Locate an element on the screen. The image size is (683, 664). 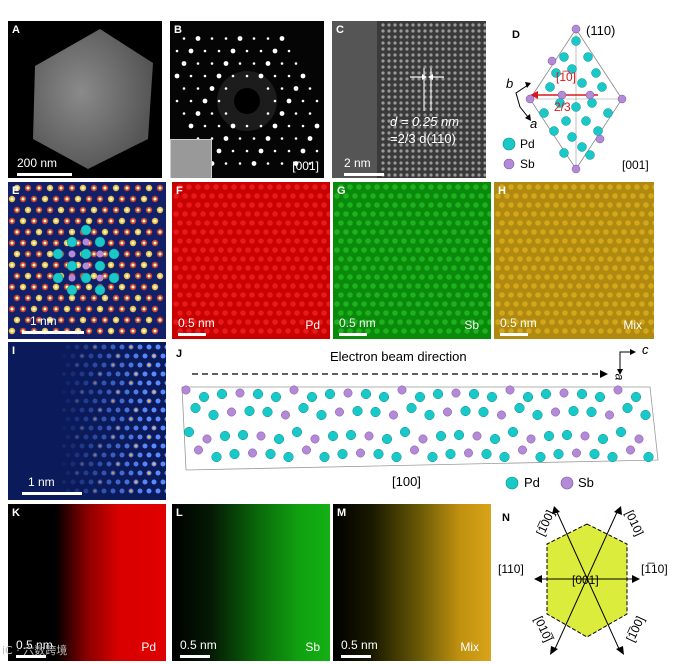
panel-g: G 0.5 nm Sb is located at coordinates (412, 260).